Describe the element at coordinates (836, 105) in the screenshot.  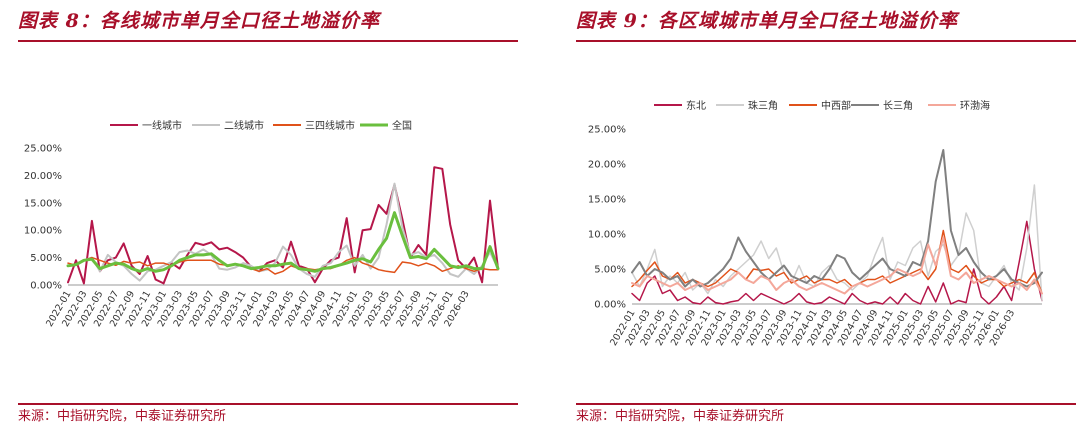
I see `legend-label: 中西部` at that location.